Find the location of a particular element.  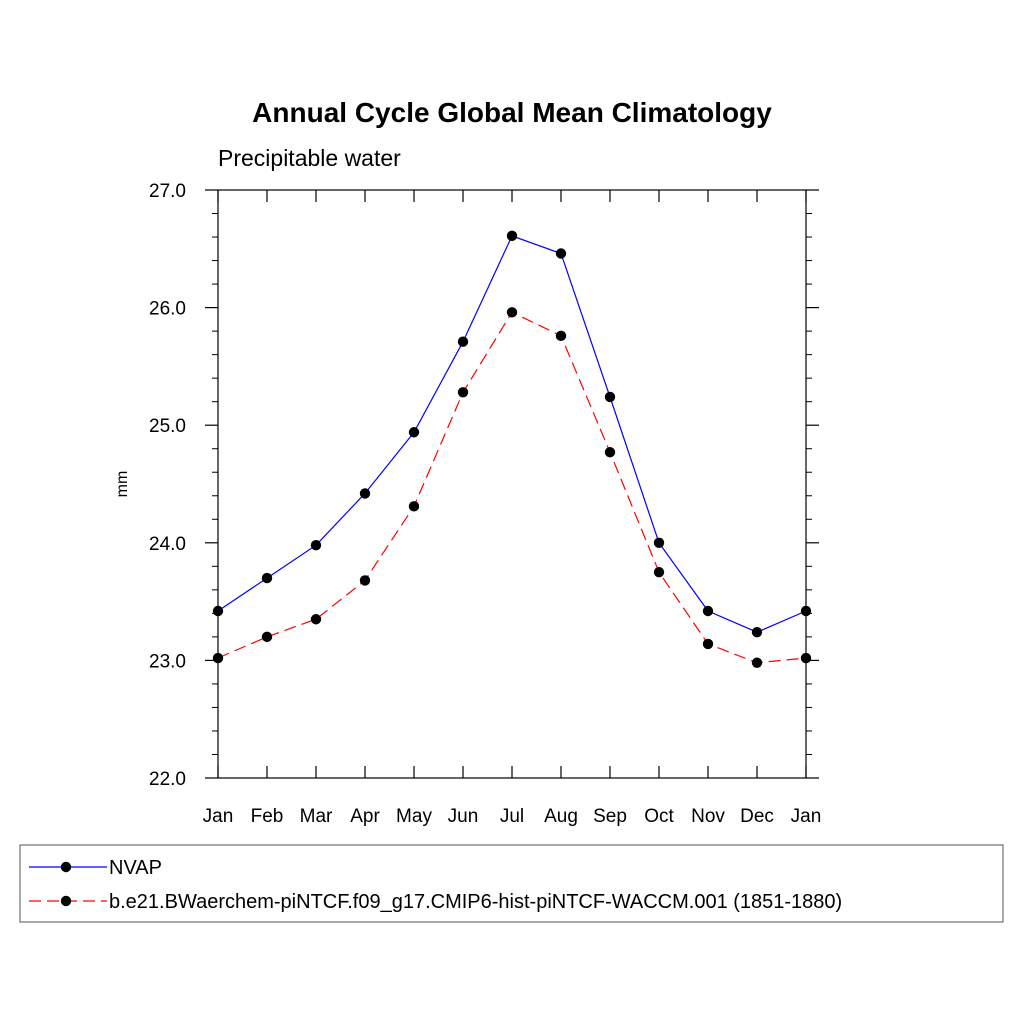

x-tick-label: May is located at coordinates (414, 816).